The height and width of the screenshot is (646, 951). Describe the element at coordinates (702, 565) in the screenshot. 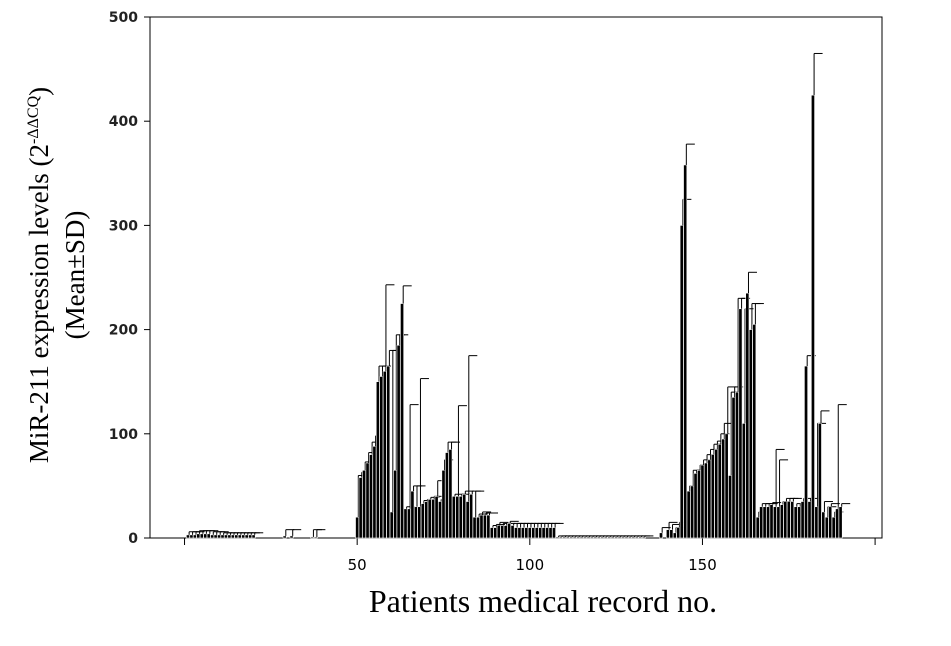

I see `x-tick-label: 150` at that location.